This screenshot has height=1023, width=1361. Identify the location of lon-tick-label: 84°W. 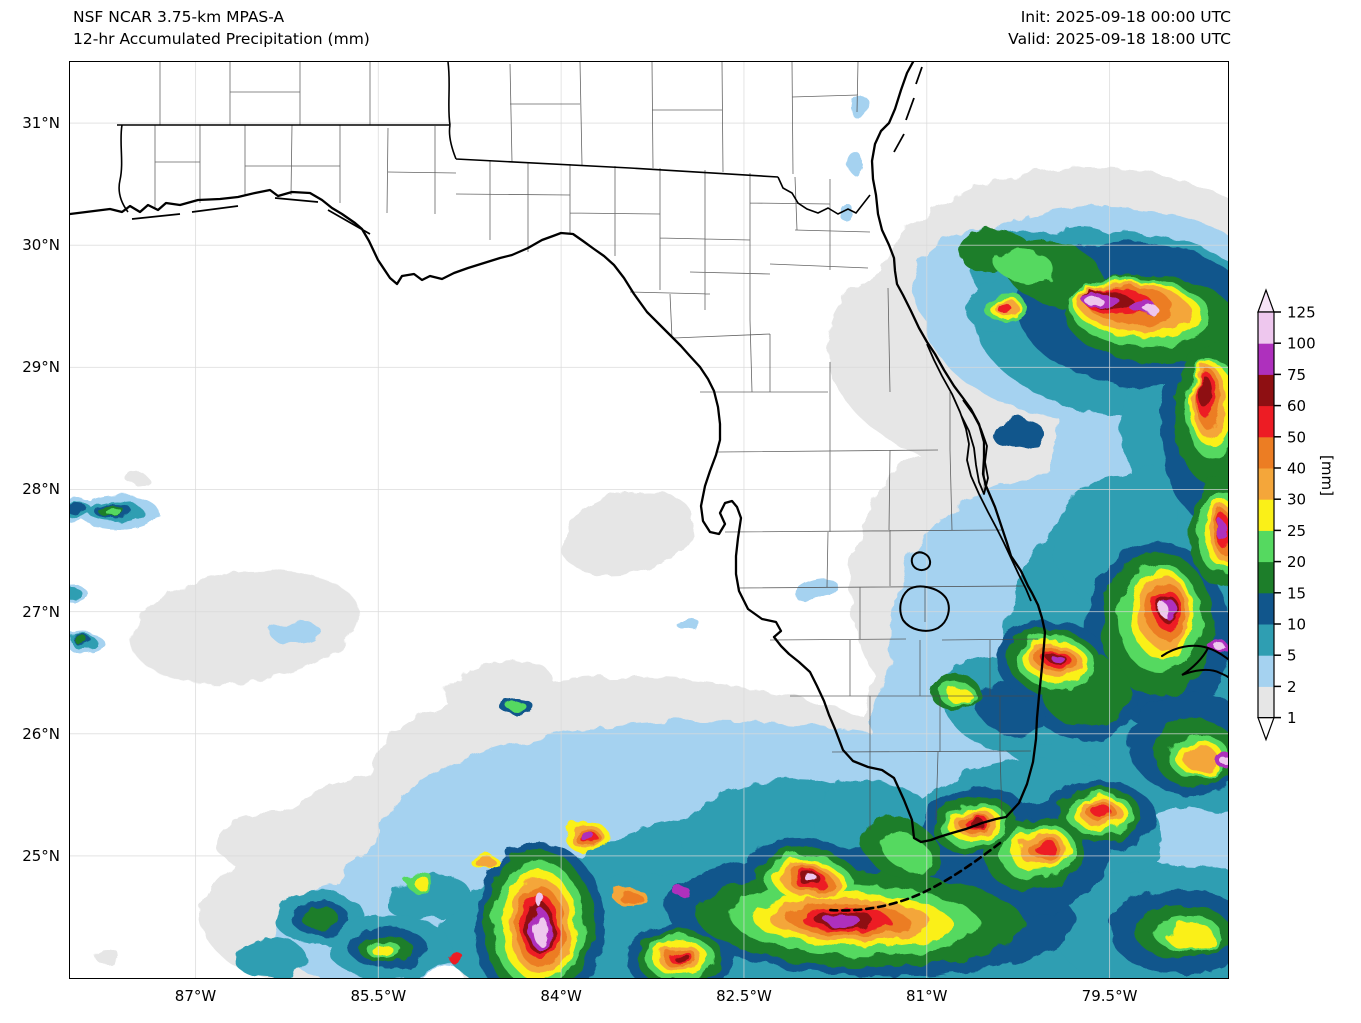
(561, 996).